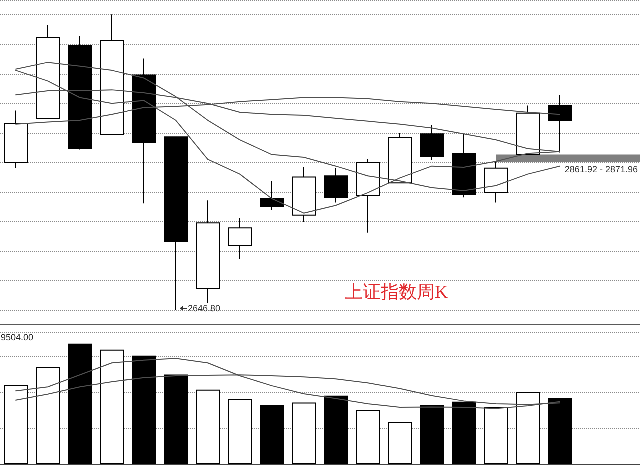 The width and height of the screenshot is (640, 472). Describe the element at coordinates (601, 169) in the screenshot. I see `band-label: 2861.92 - 2871.96` at that location.